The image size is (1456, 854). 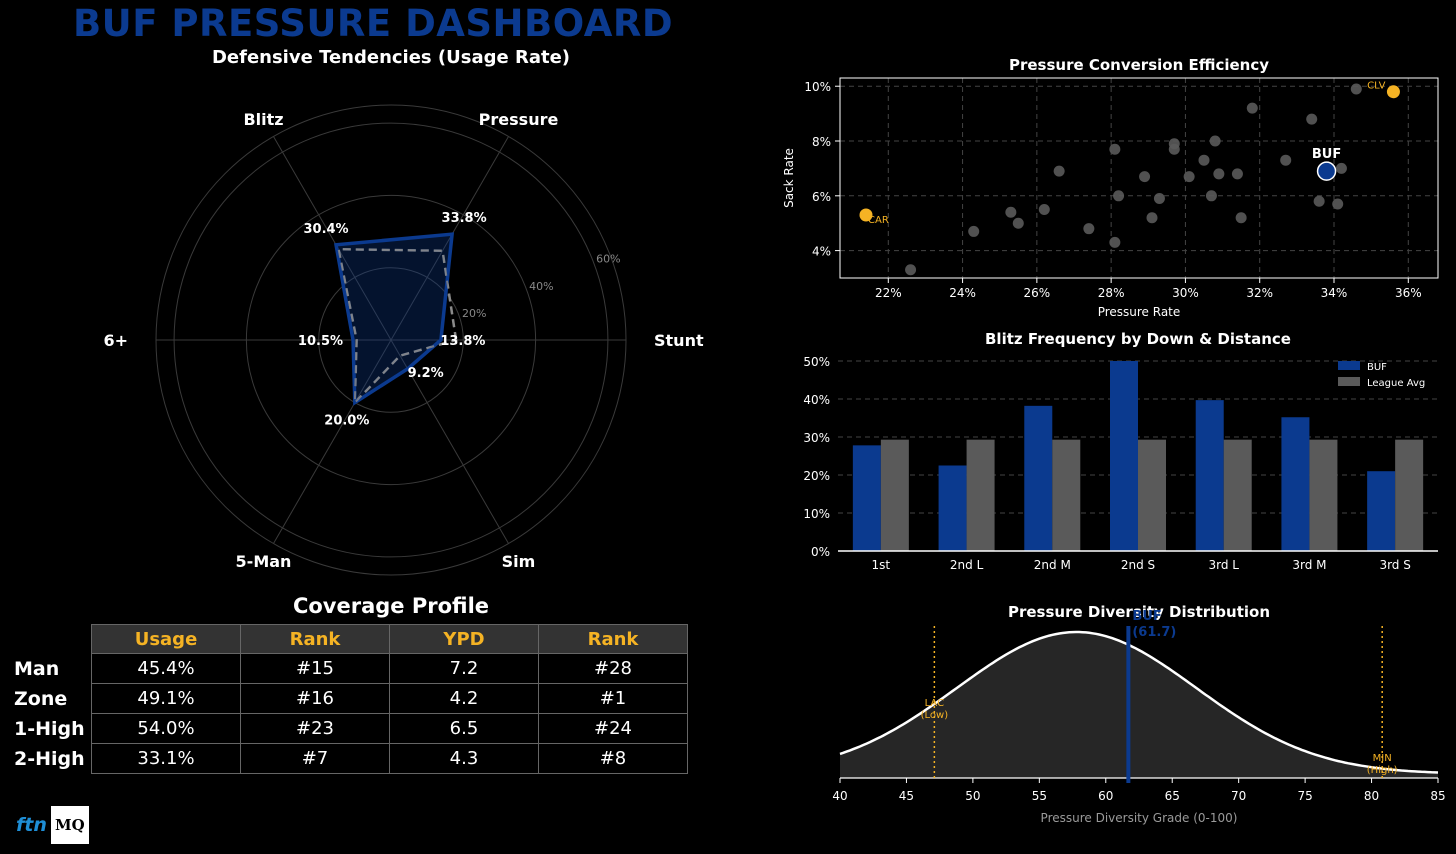 I want to click on bar-category-label: 3rd M, so click(x=1309, y=565).